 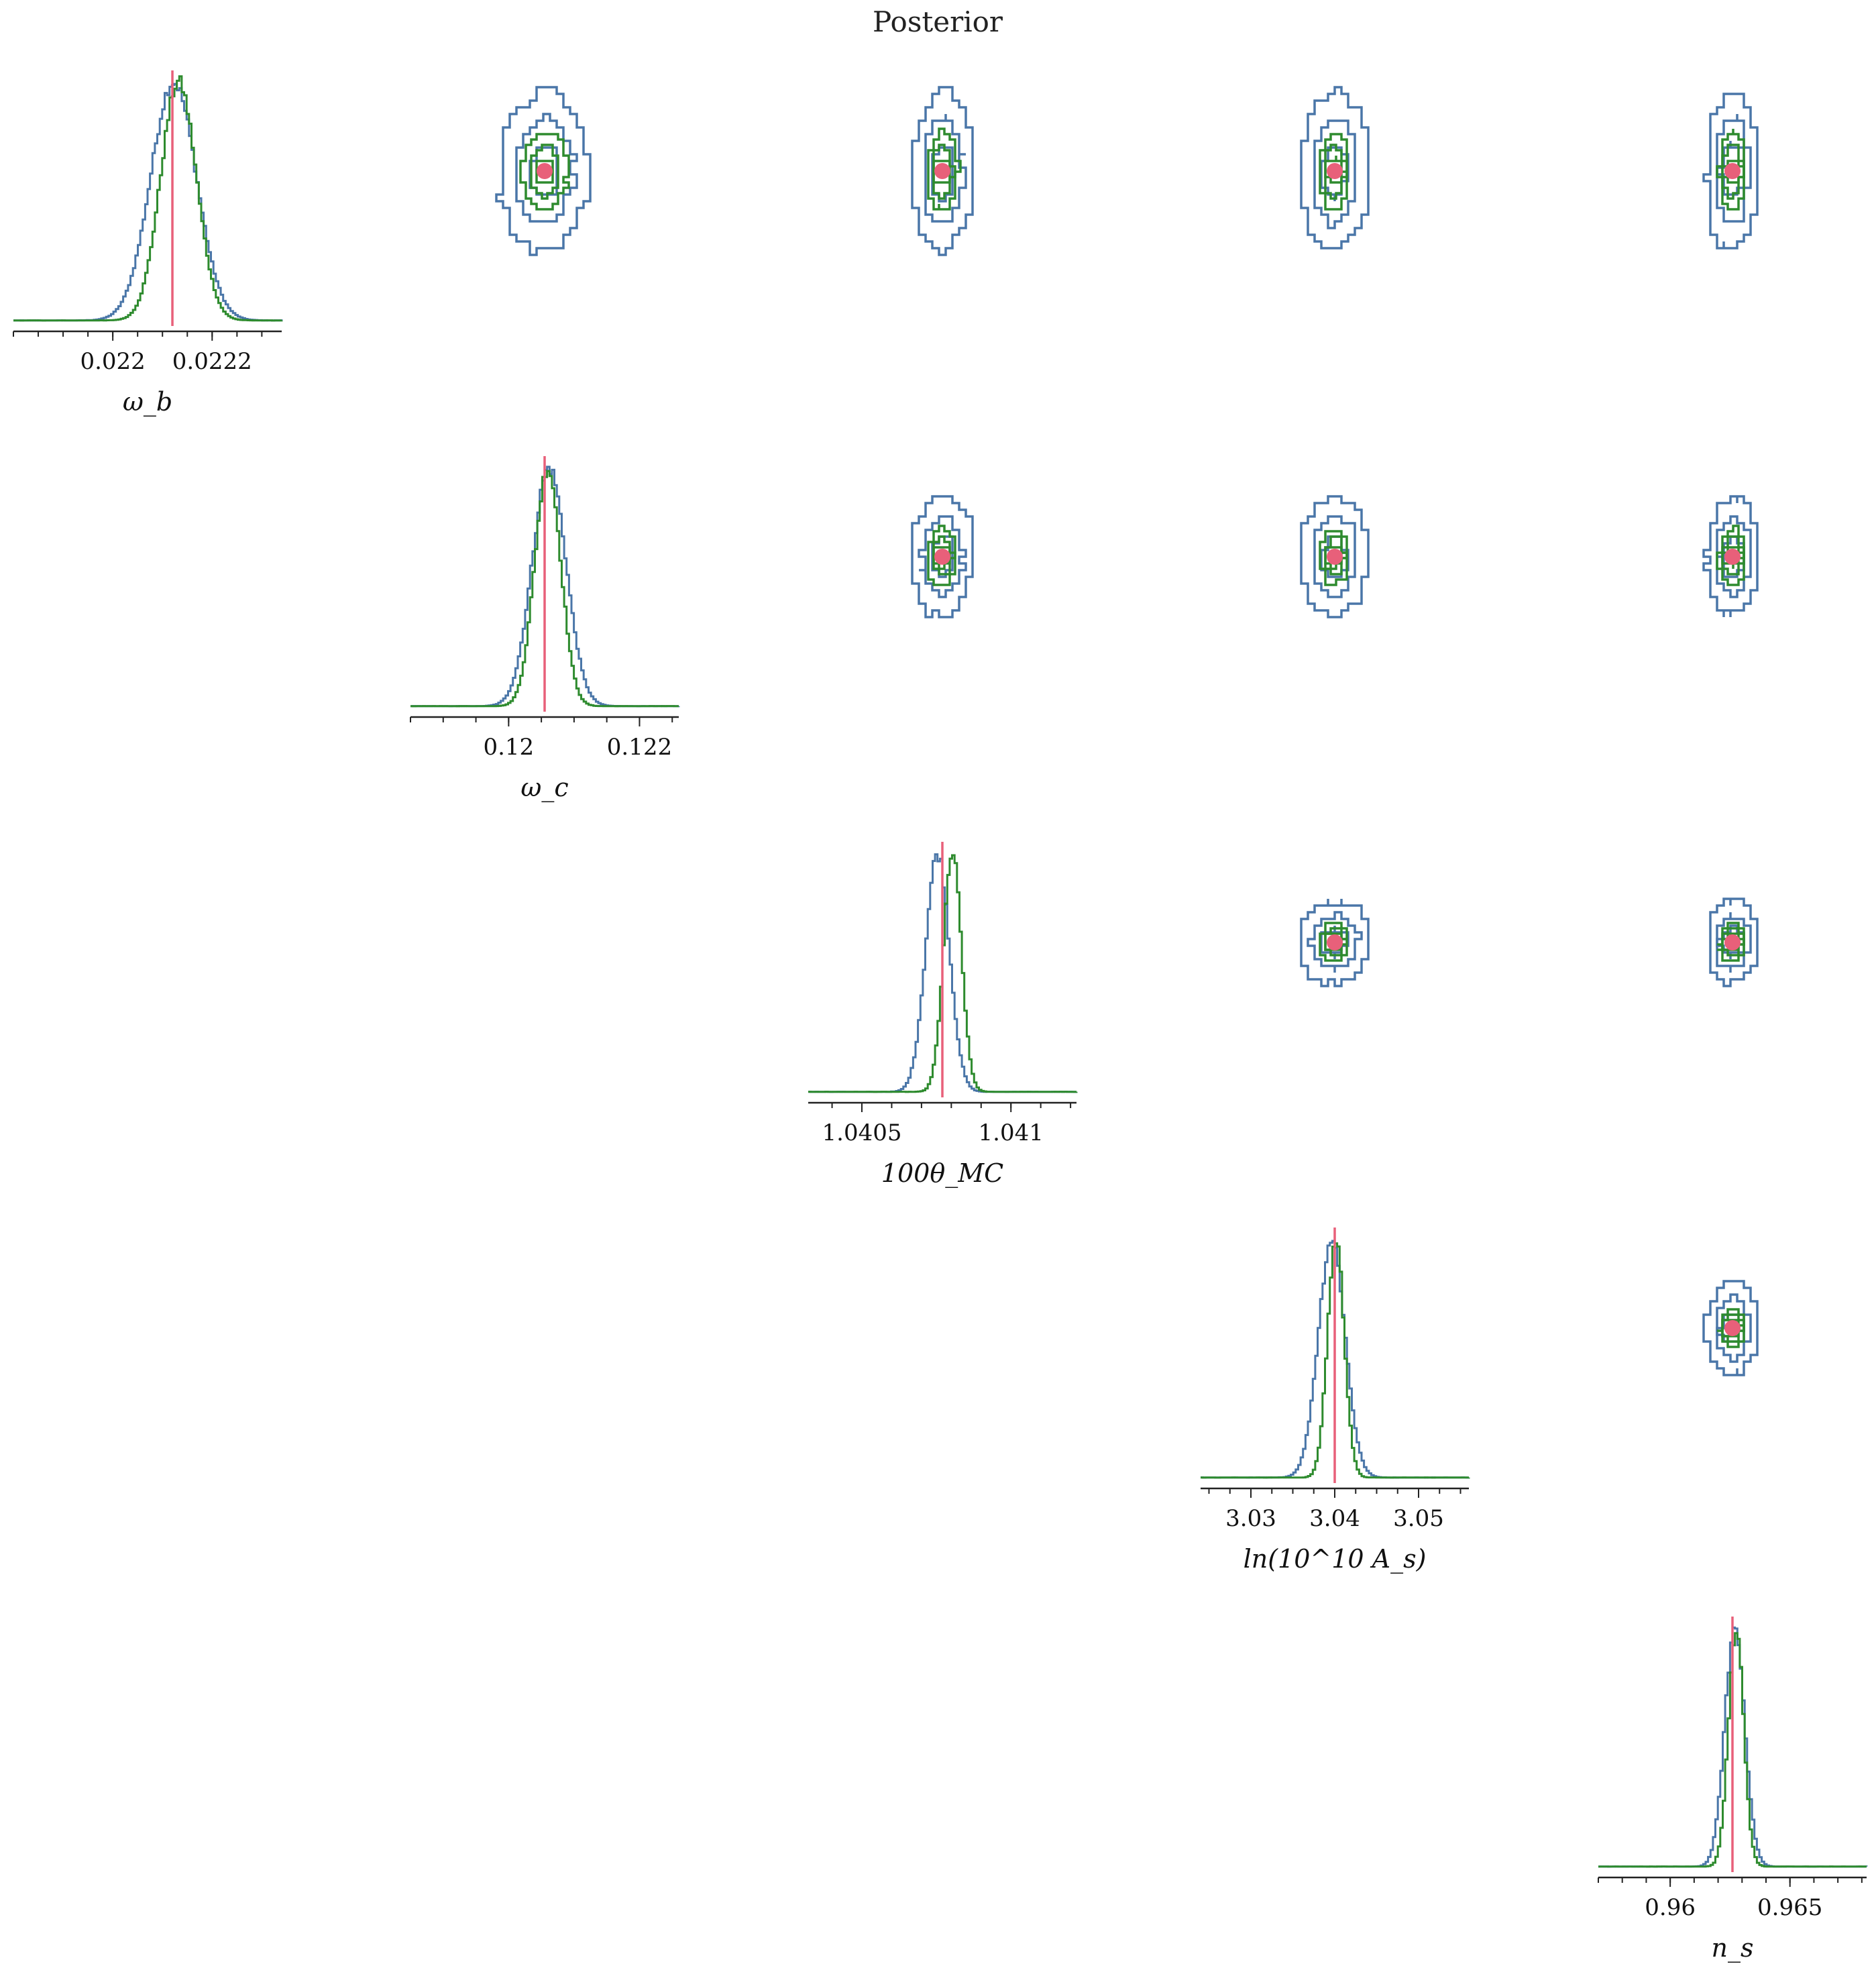 What do you see at coordinates (147, 402) in the screenshot?
I see `axis-label-b: ω_b` at bounding box center [147, 402].